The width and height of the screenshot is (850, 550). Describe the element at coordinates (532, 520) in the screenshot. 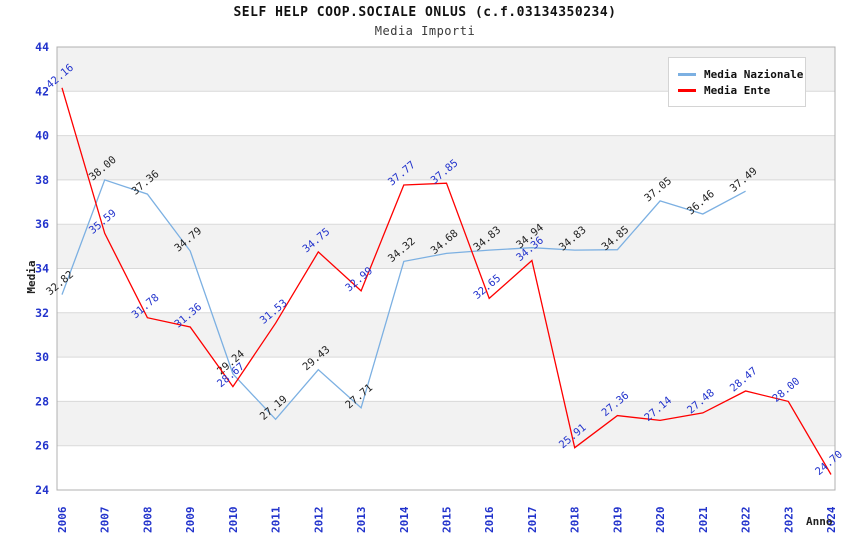

I see `x-tick-label: 2017` at that location.